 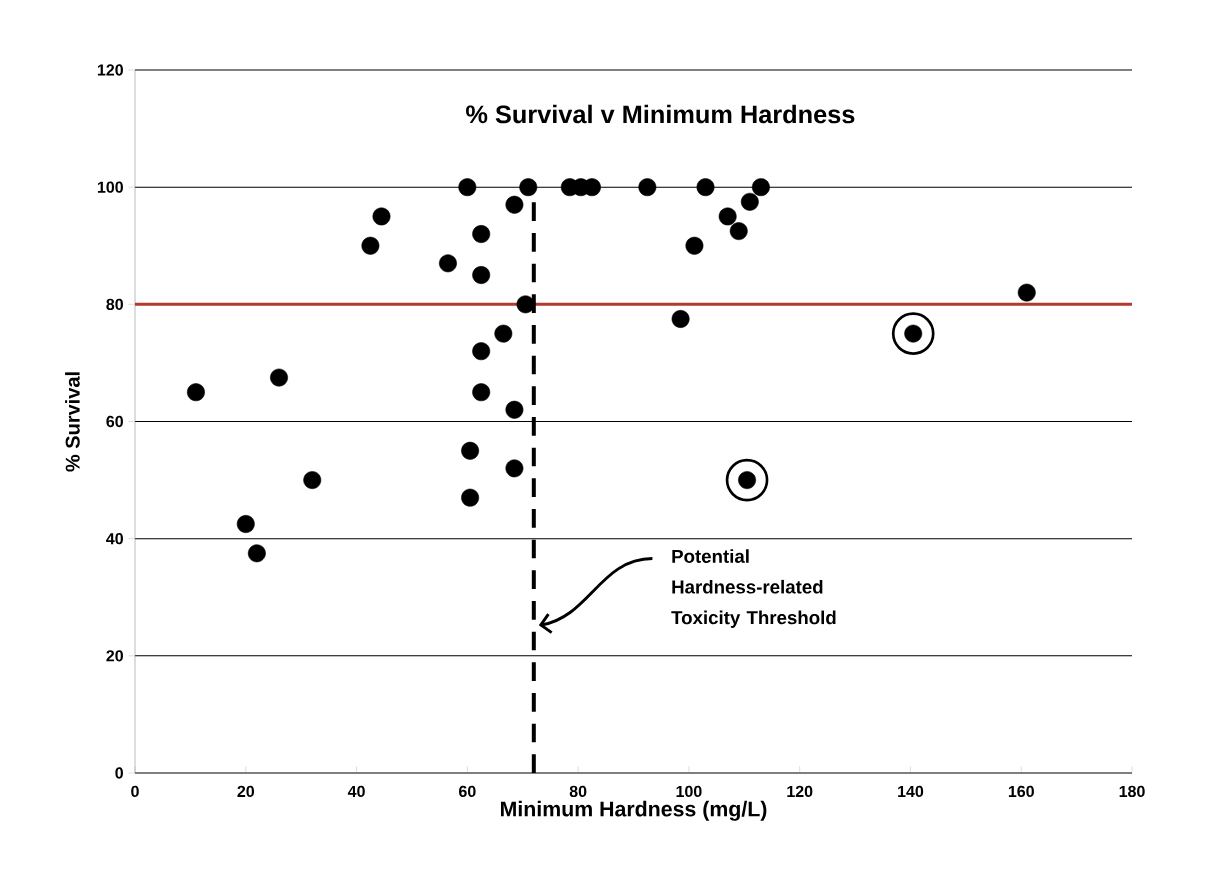 What do you see at coordinates (114, 539) in the screenshot?
I see `y-tick-label: 40` at bounding box center [114, 539].